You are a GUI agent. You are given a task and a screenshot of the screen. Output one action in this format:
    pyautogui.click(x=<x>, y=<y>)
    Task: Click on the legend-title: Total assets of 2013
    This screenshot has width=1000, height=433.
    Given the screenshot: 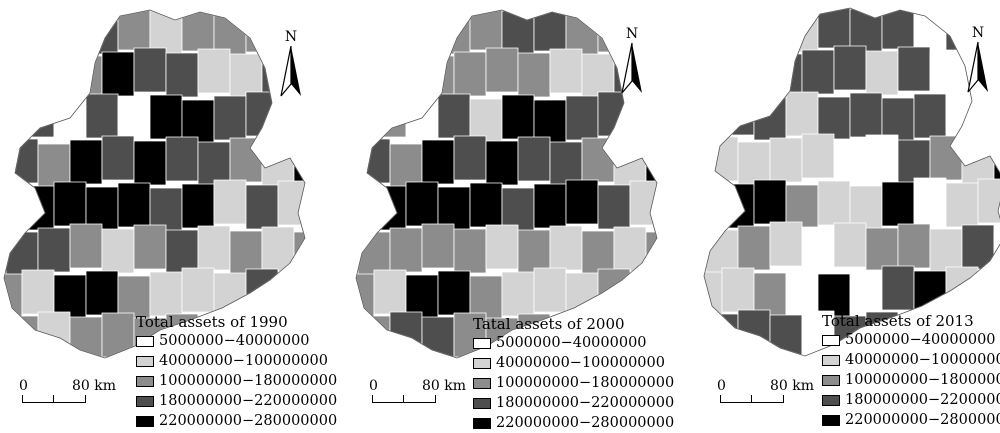 What is the action you would take?
    pyautogui.click(x=898, y=321)
    